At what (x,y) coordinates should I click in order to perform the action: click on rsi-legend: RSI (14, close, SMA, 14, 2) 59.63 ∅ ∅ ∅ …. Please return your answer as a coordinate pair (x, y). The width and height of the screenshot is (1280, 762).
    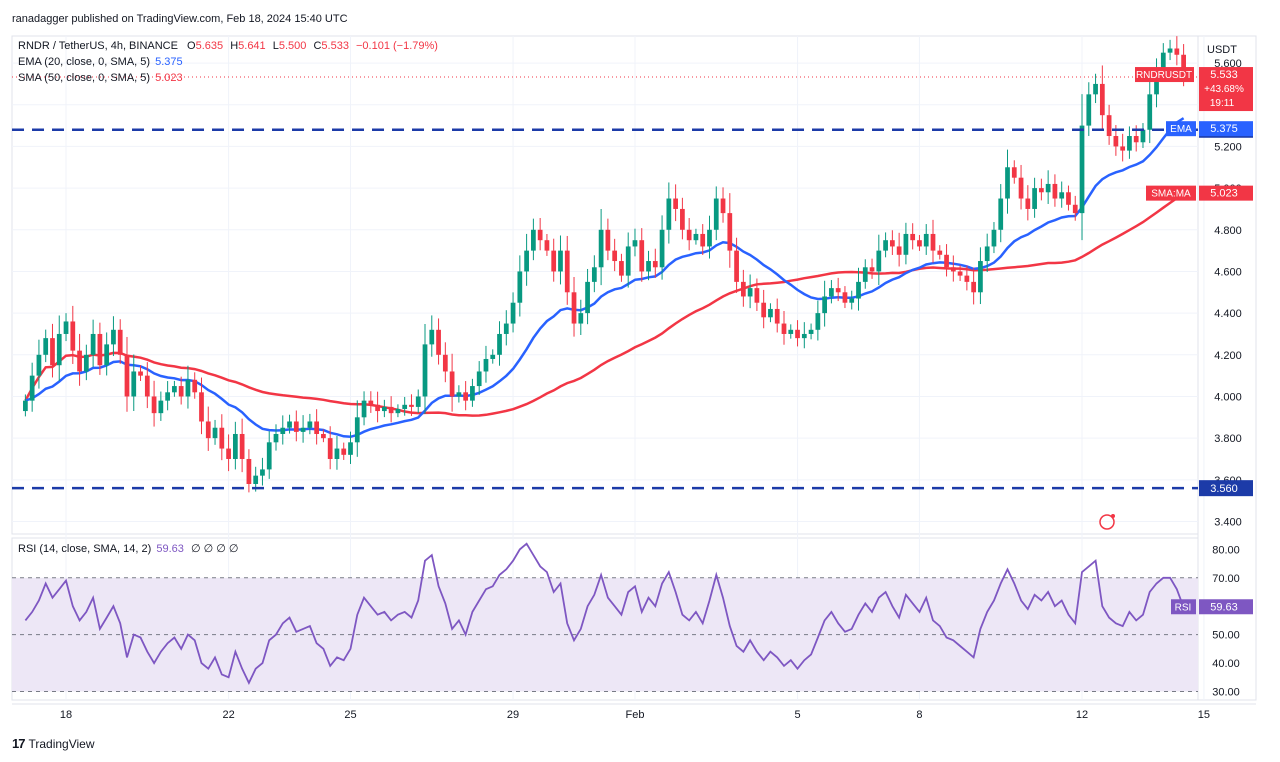
    Looking at the image, I should click on (128, 548).